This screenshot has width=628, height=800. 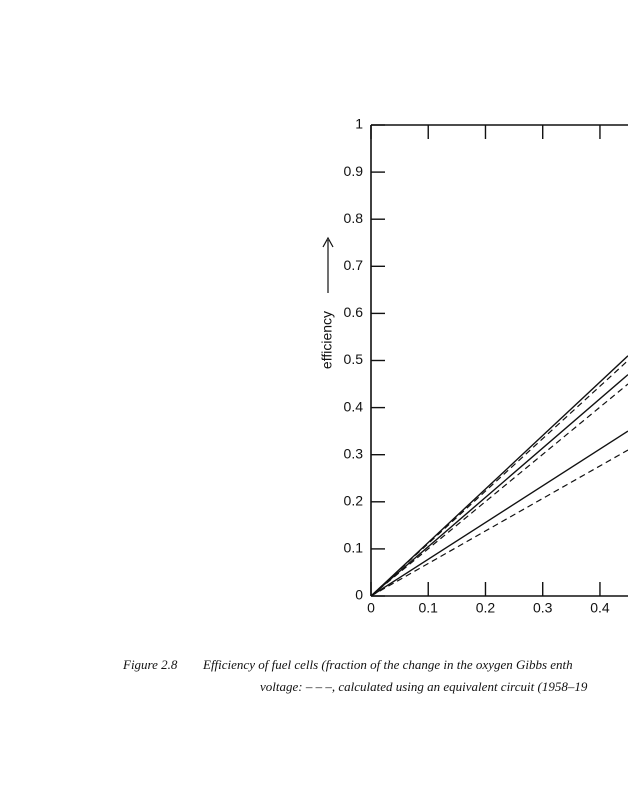 What do you see at coordinates (359, 124) in the screenshot?
I see `y-tick-label: 1` at bounding box center [359, 124].